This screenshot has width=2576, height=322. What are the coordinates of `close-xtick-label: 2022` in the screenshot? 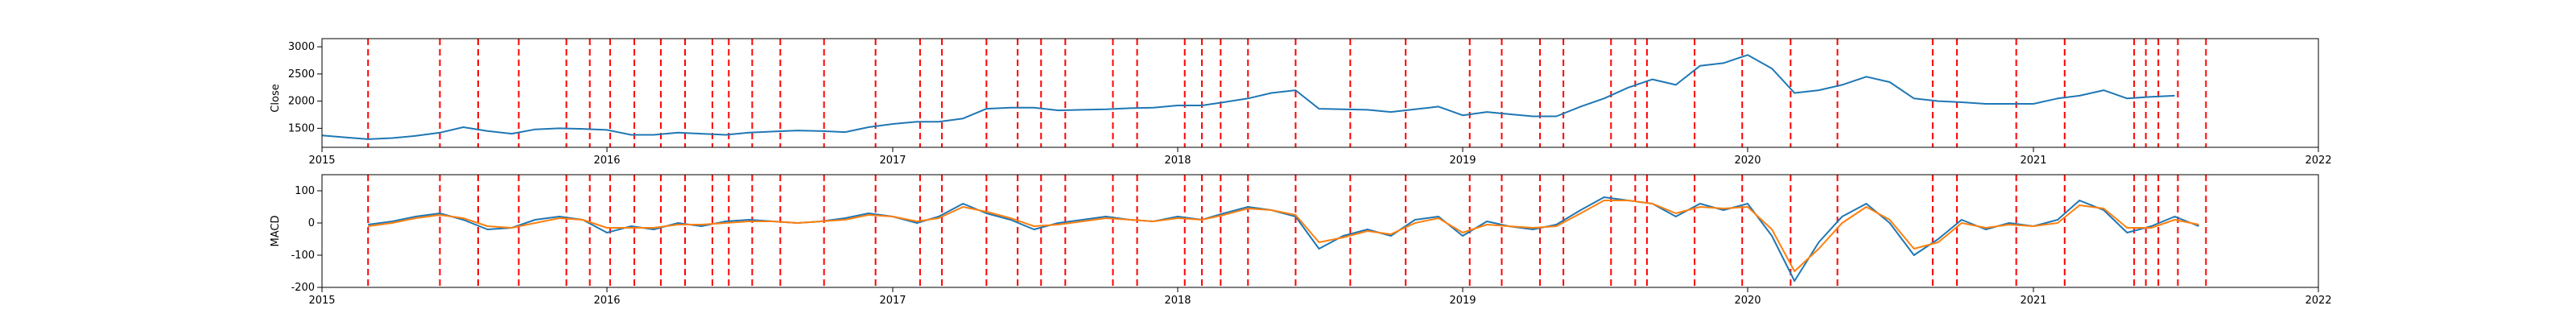 It's located at (2318, 161).